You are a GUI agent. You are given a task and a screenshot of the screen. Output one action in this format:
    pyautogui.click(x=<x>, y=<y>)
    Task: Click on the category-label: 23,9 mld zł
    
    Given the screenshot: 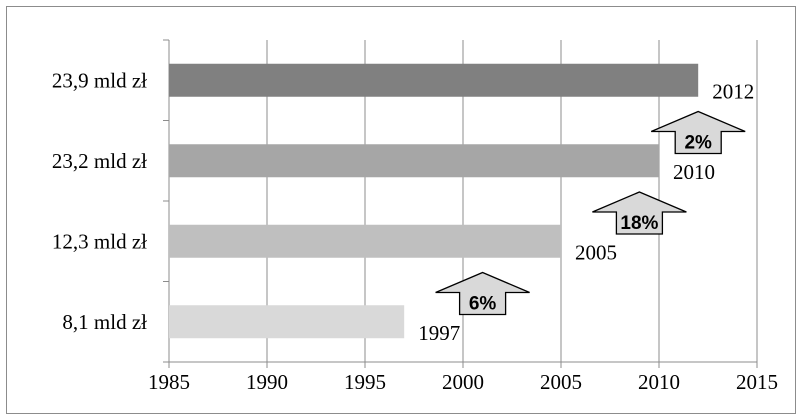 What is the action you would take?
    pyautogui.click(x=99, y=80)
    